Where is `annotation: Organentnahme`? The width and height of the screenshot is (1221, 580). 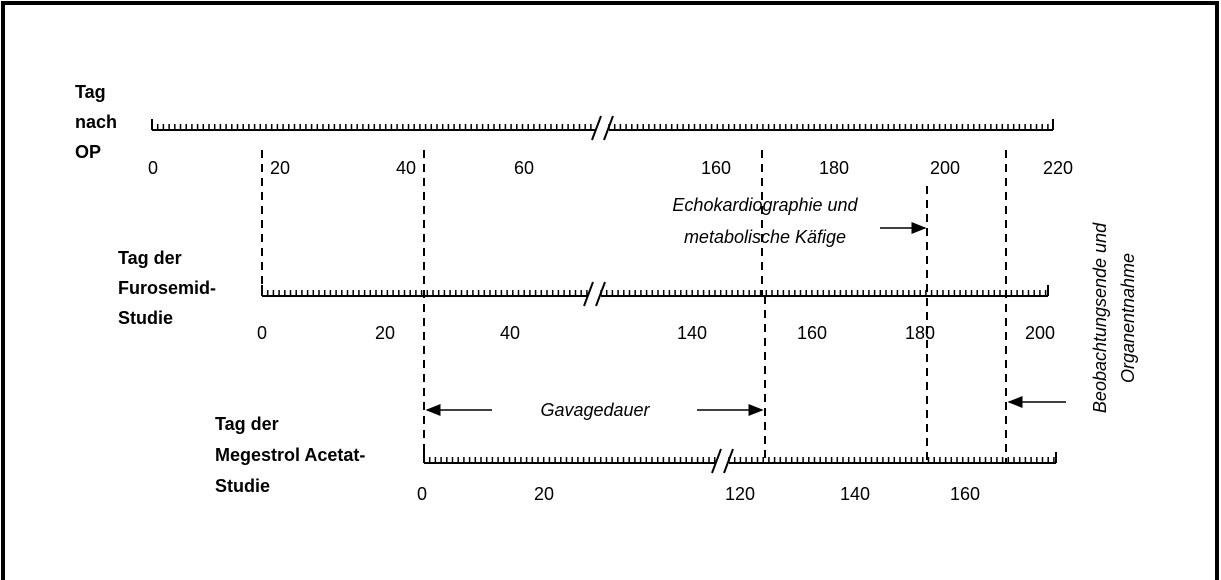 annotation: Organentnahme is located at coordinates (1128, 318).